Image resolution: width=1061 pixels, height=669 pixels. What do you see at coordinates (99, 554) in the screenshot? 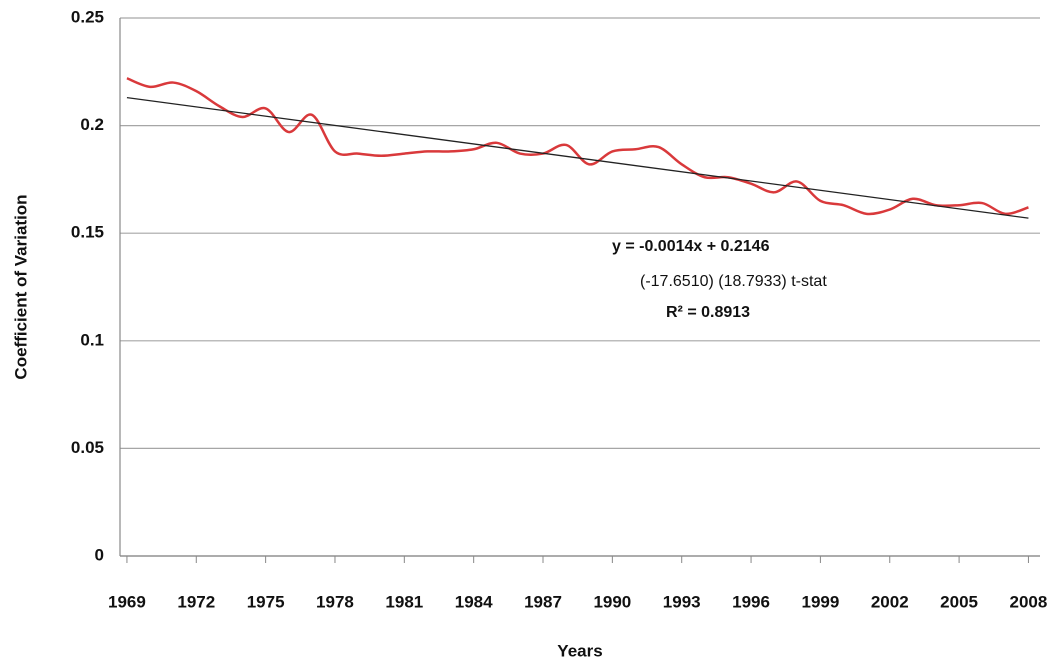
I see `y-tick-label: 0` at bounding box center [99, 554].